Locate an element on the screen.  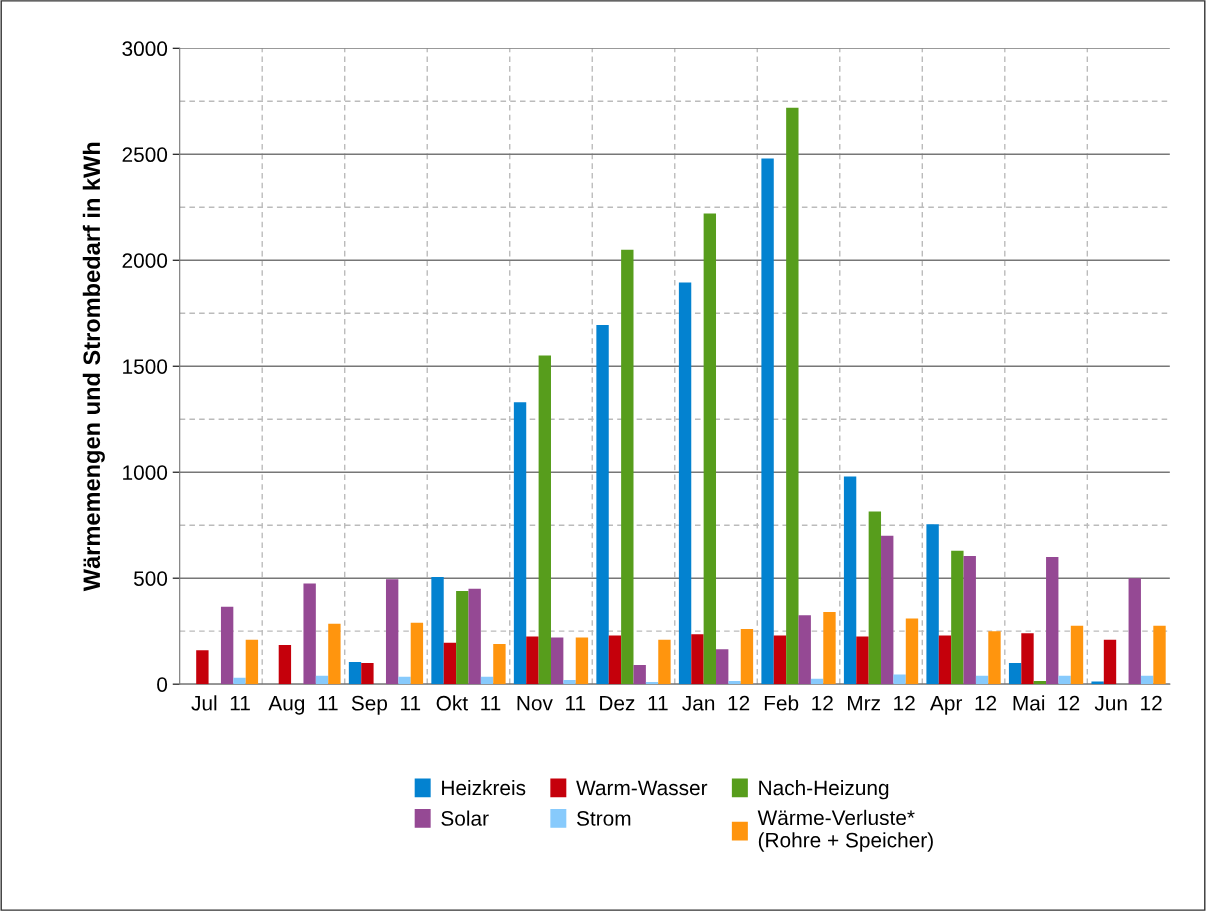
legend-label: Strom is located at coordinates (603, 818).